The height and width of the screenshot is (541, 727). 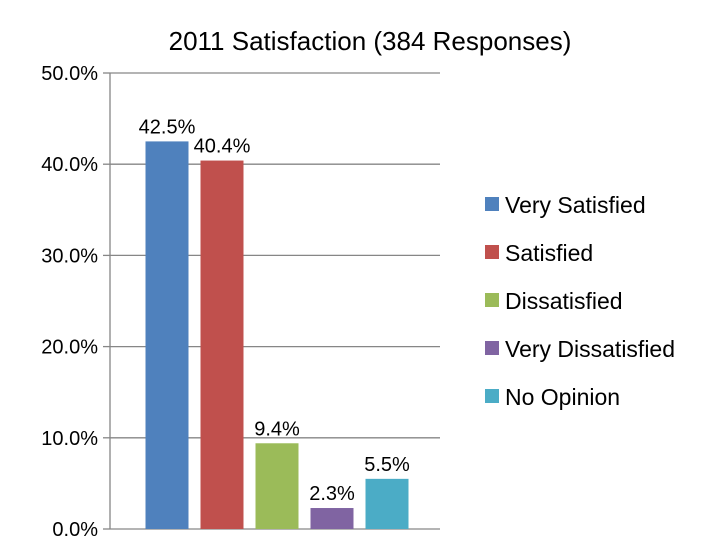 What do you see at coordinates (69, 348) in the screenshot?
I see `y-tick-label: 20.0%` at bounding box center [69, 348].